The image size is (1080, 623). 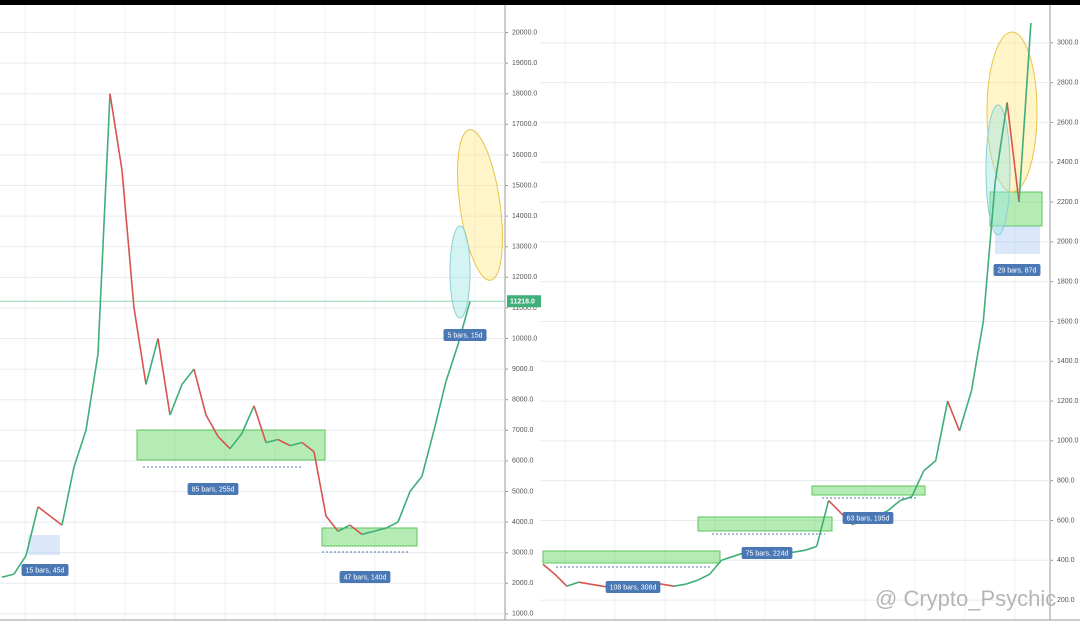 What do you see at coordinates (524, 338) in the screenshot?
I see `y-tick-label: 10000.0` at bounding box center [524, 338].